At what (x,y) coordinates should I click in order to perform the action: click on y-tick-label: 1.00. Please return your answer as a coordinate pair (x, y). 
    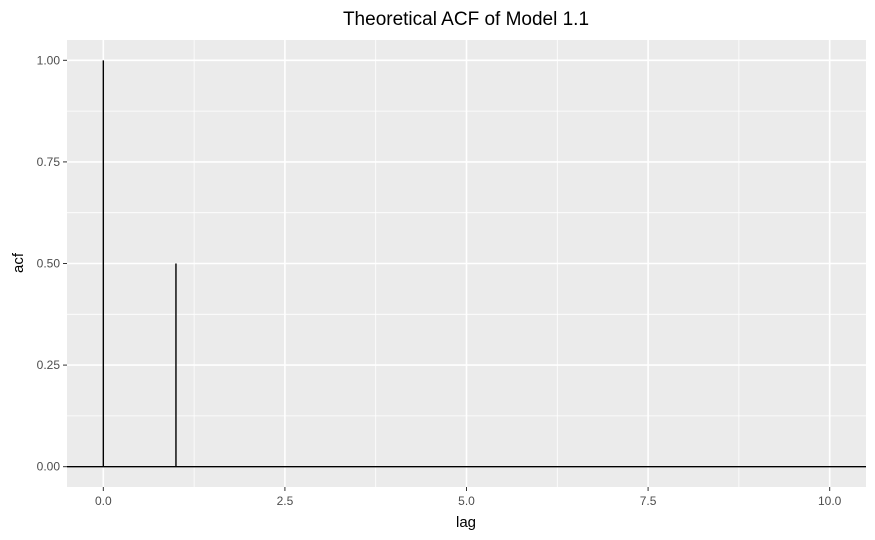
    Looking at the image, I should click on (49, 60).